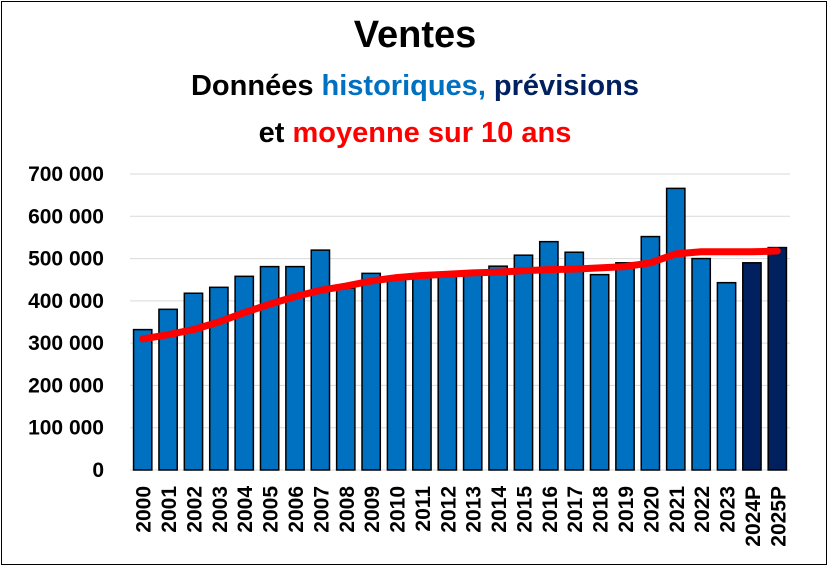  What do you see at coordinates (575, 509) in the screenshot?
I see `x-tick-label: 2017` at bounding box center [575, 509].